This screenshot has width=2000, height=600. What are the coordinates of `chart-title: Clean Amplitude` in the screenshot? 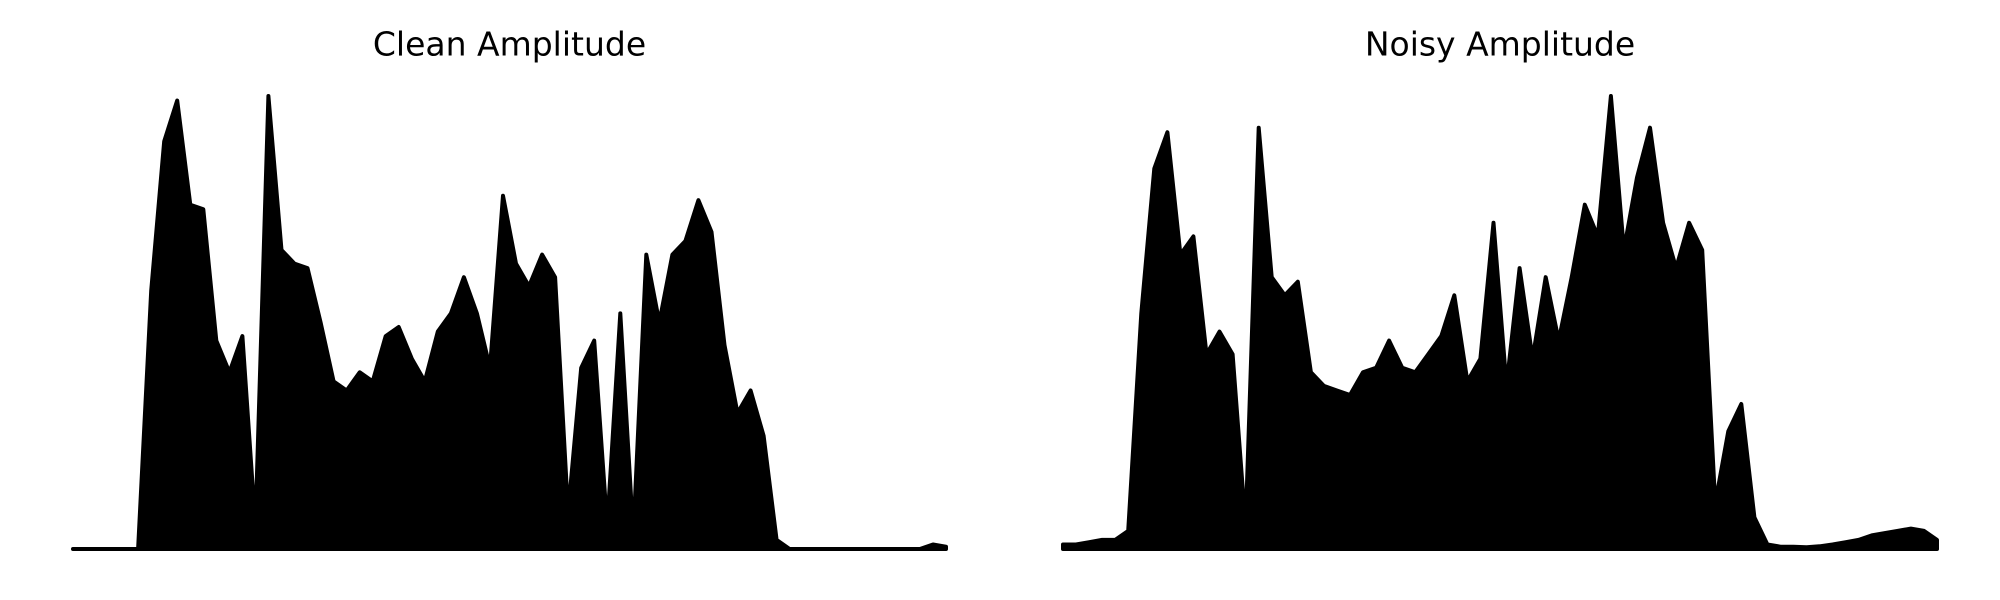 It's located at (509, 44).